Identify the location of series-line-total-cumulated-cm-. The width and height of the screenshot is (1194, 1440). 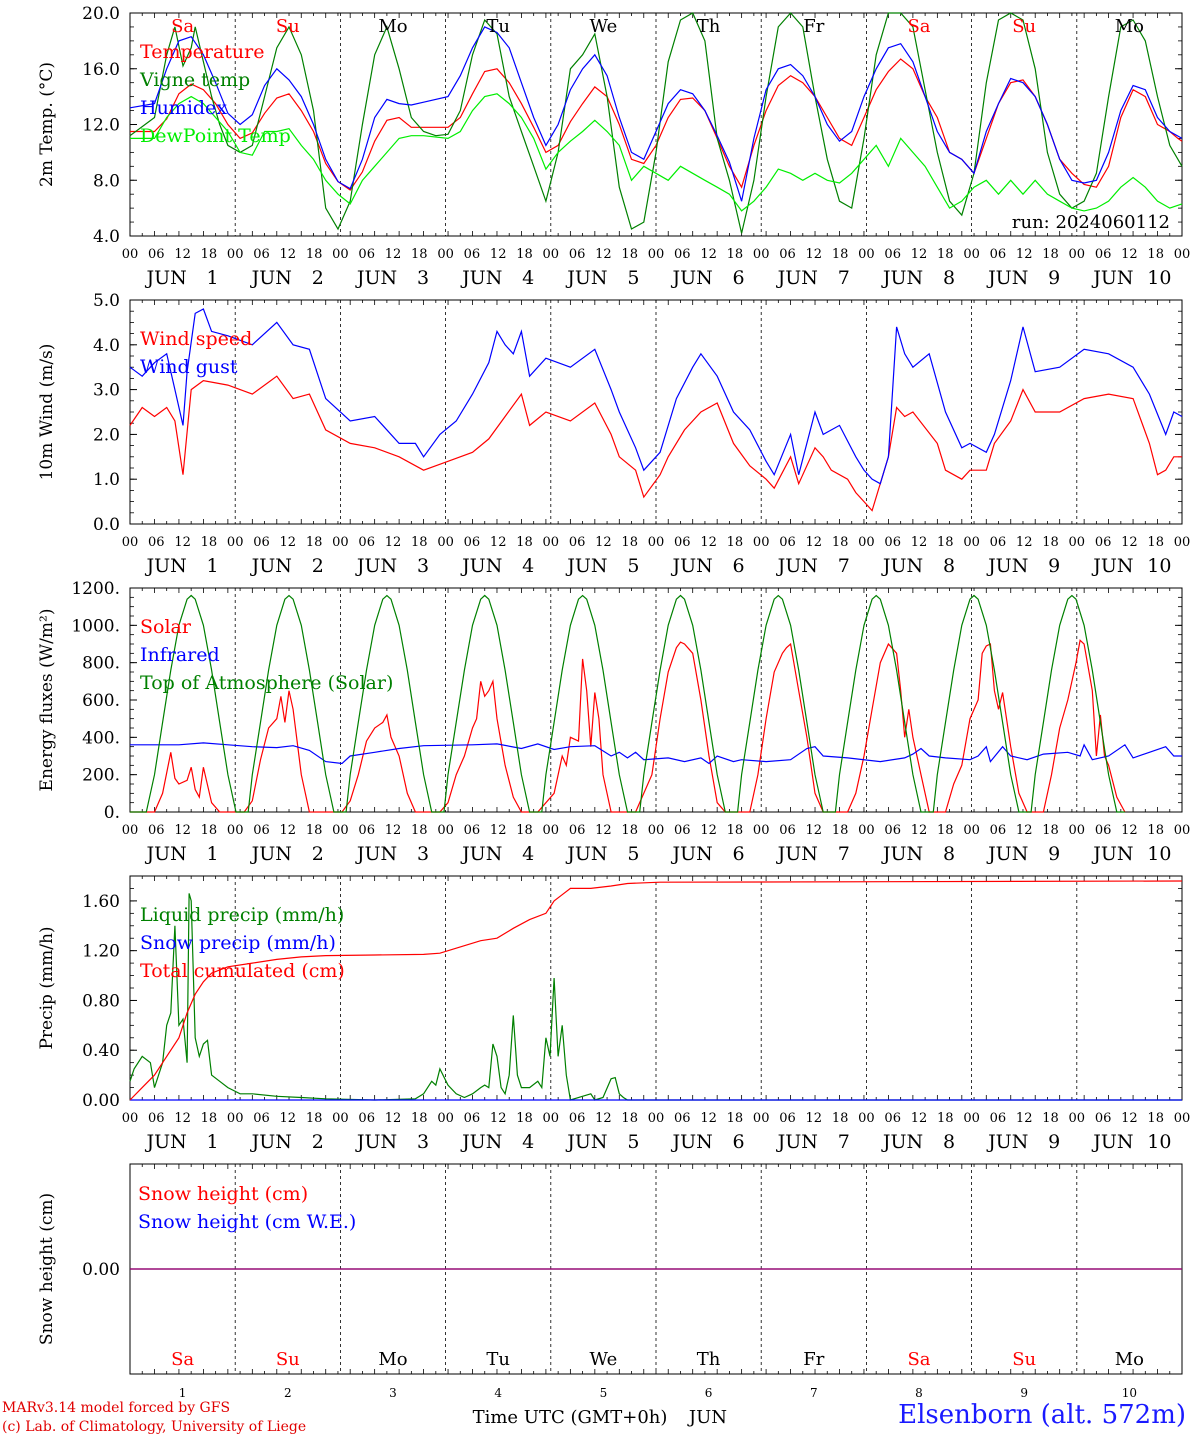
(656, 990).